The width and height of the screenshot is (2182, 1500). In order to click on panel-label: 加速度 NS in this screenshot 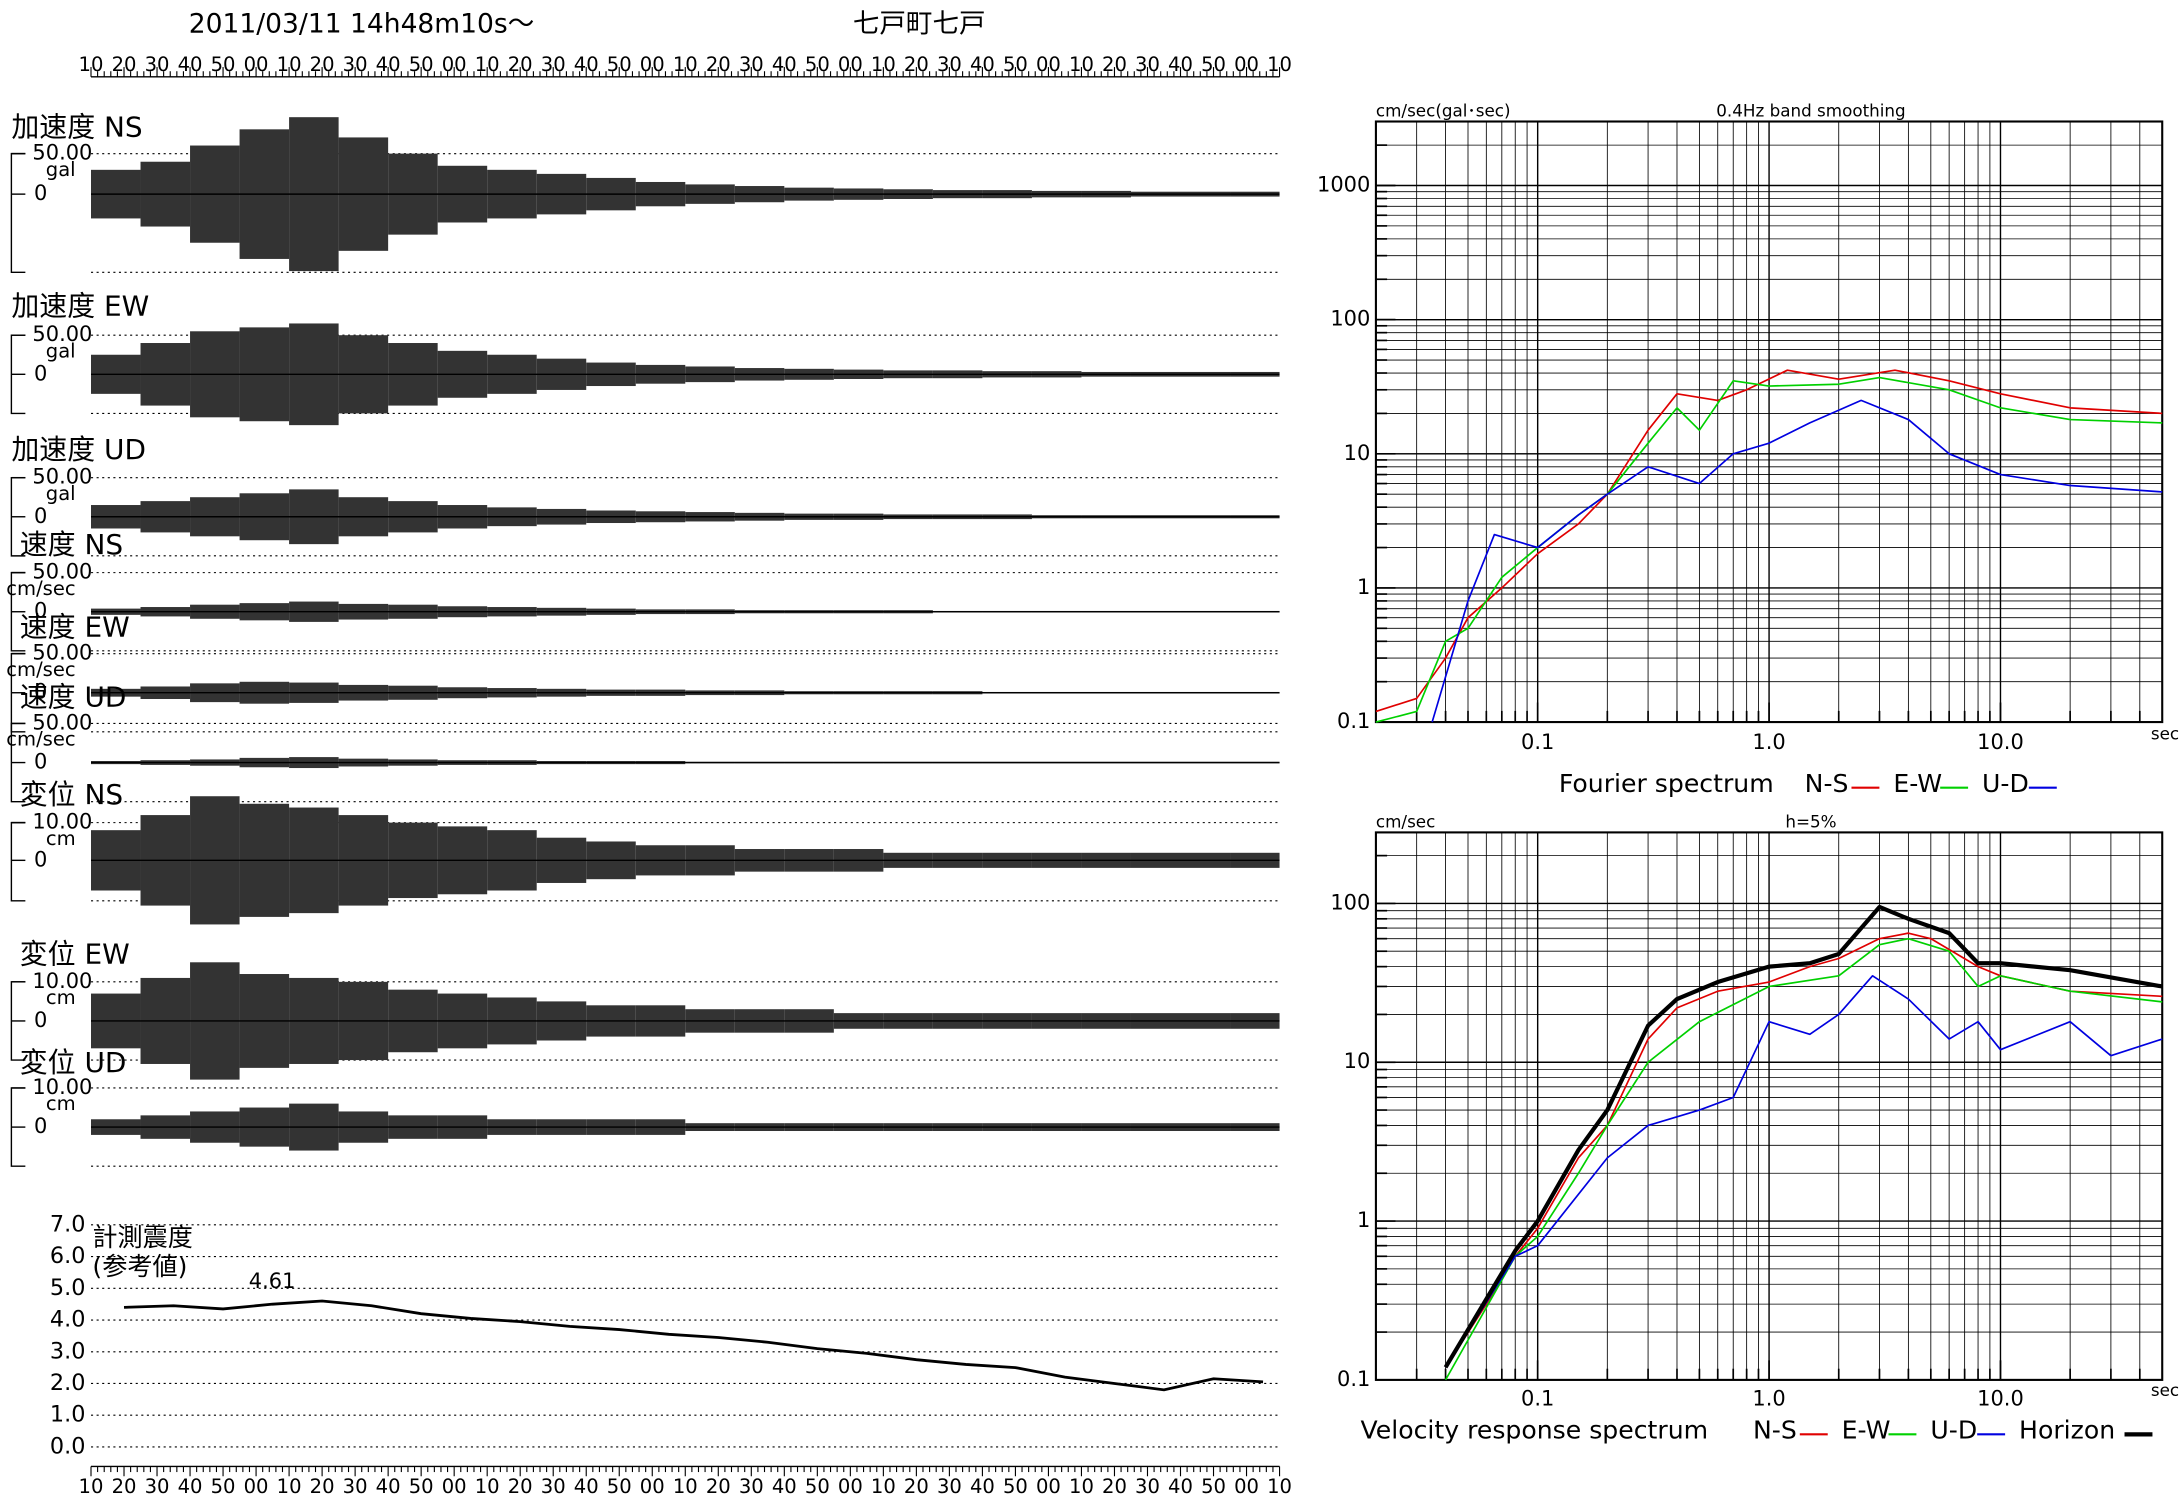, I will do `click(76, 126)`.